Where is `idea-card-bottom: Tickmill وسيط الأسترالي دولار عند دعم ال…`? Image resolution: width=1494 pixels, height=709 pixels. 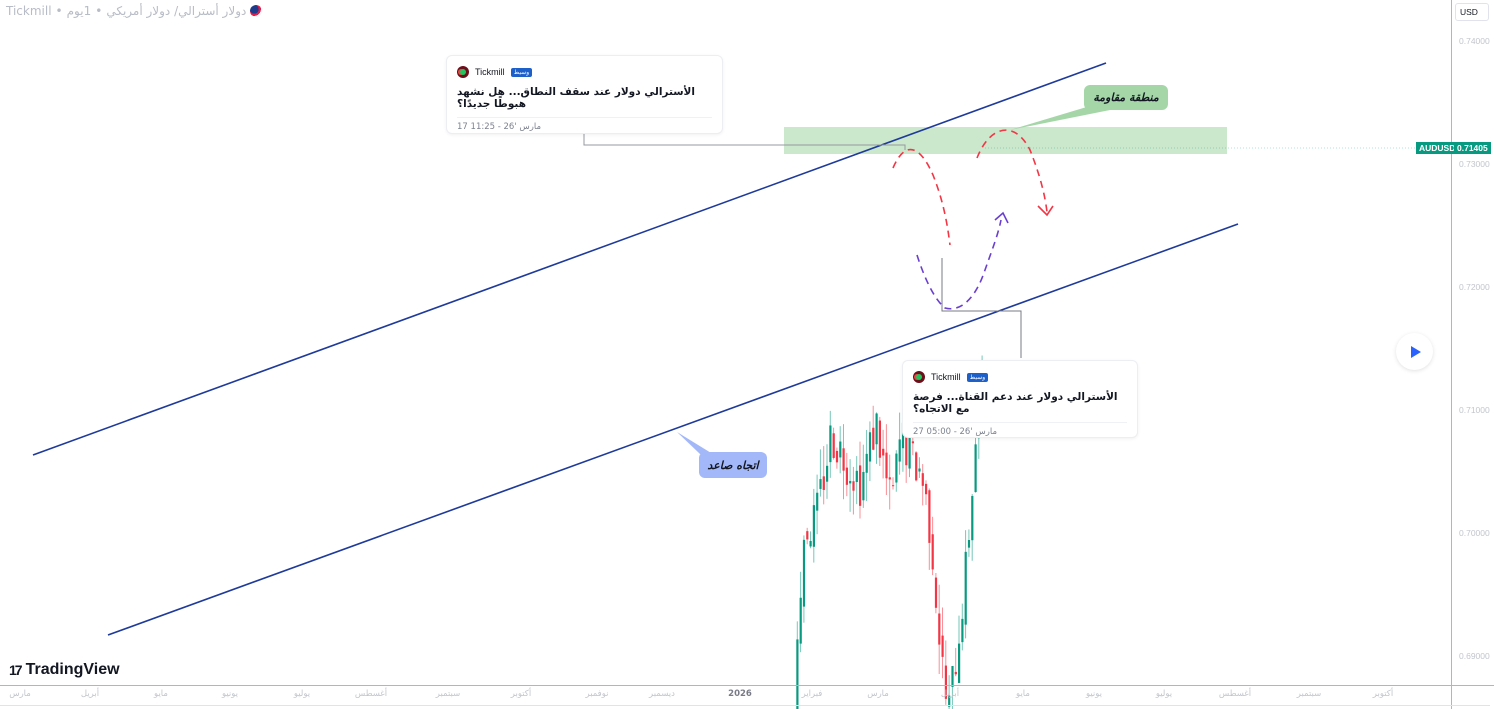
idea-card-bottom: Tickmill وسيط الأسترالي دولار عند دعم ال… is located at coordinates (1020, 399).